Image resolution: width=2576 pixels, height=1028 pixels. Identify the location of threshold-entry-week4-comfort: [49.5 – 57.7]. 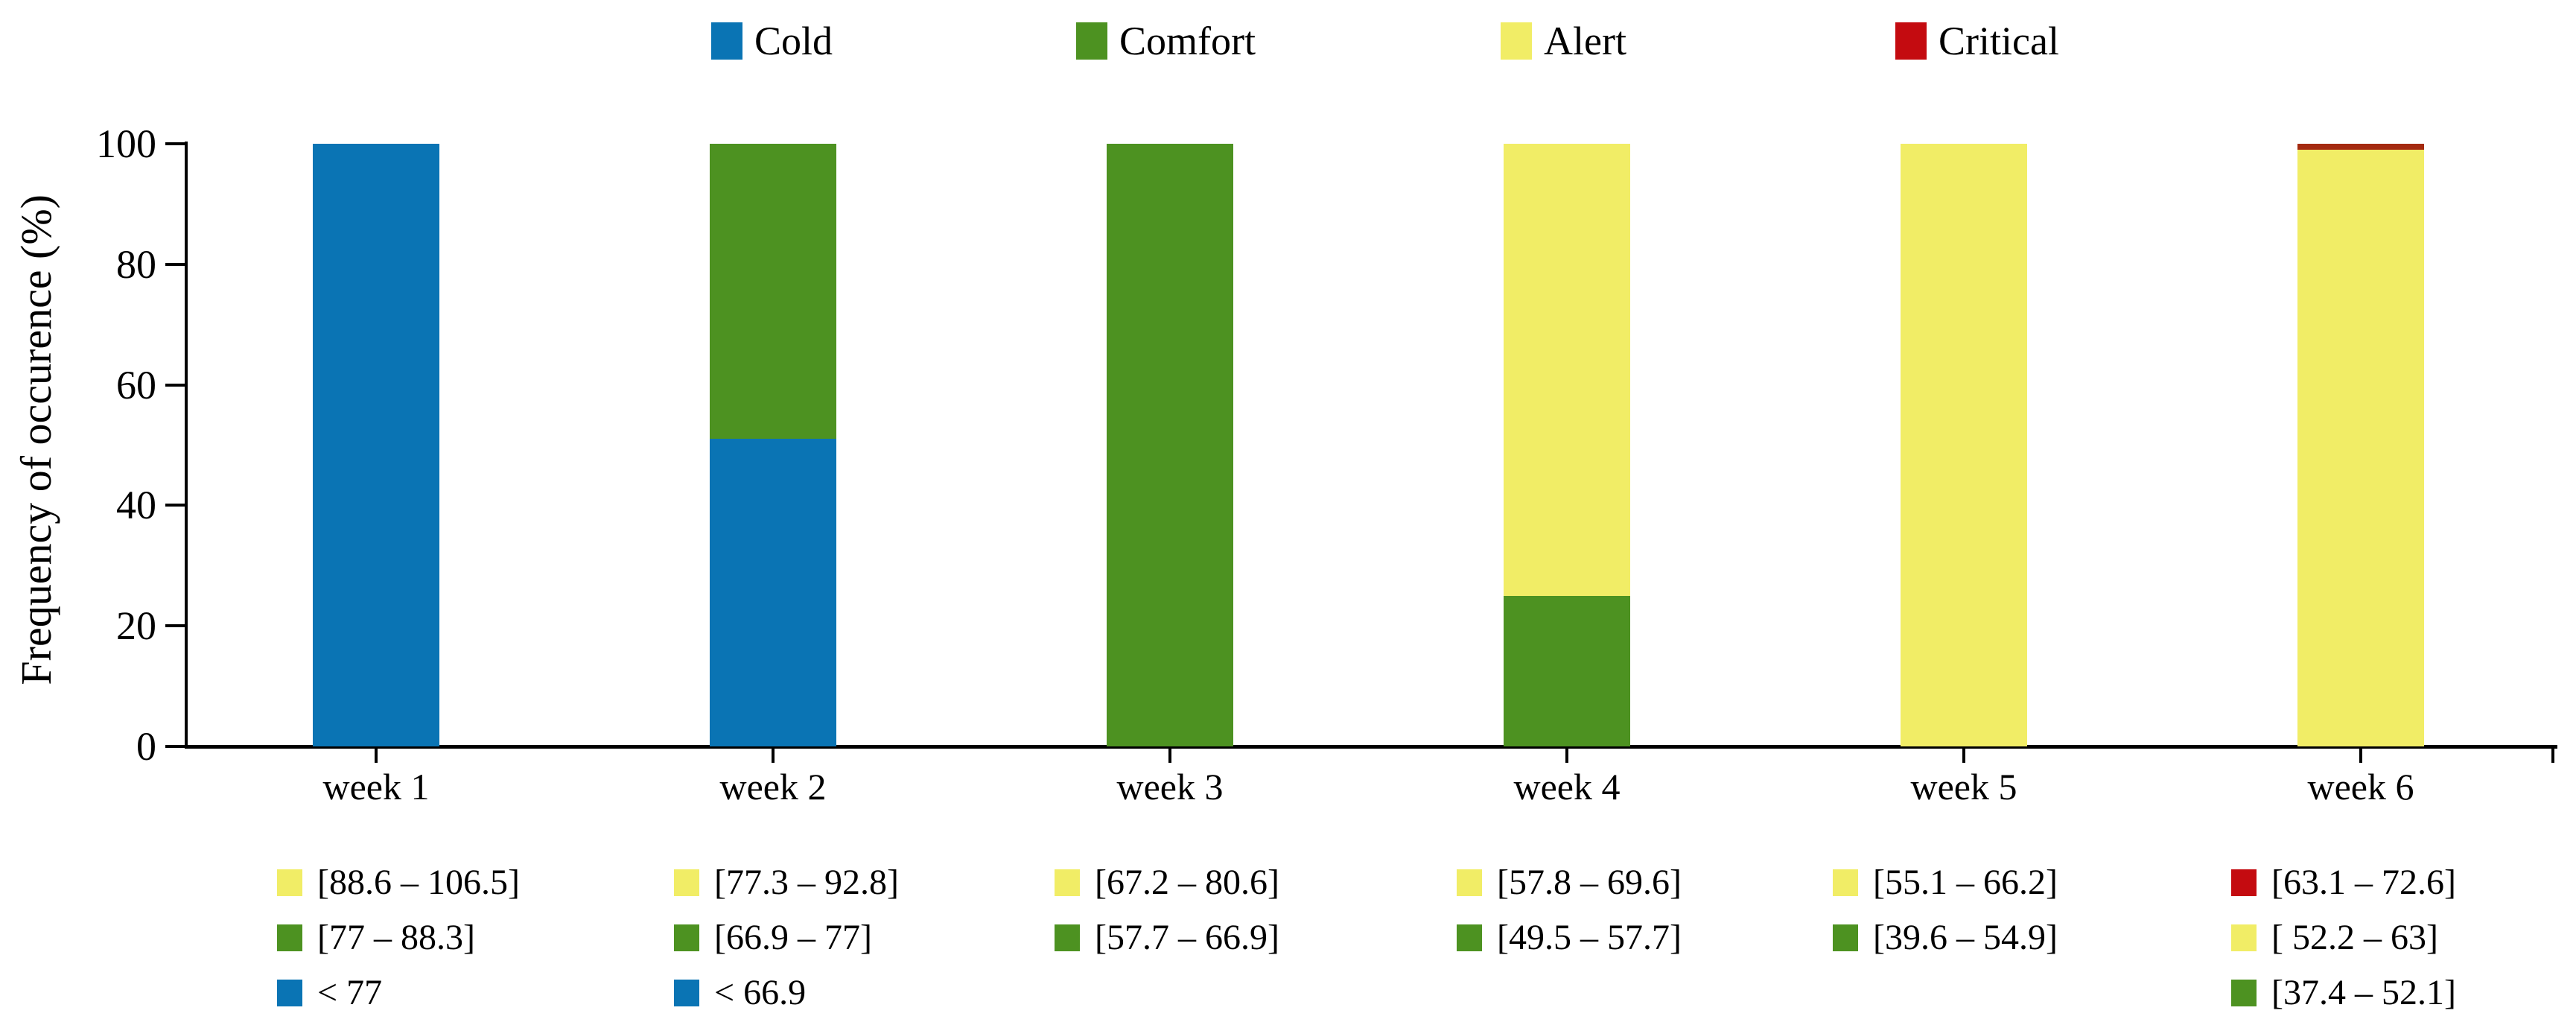
(1569, 937).